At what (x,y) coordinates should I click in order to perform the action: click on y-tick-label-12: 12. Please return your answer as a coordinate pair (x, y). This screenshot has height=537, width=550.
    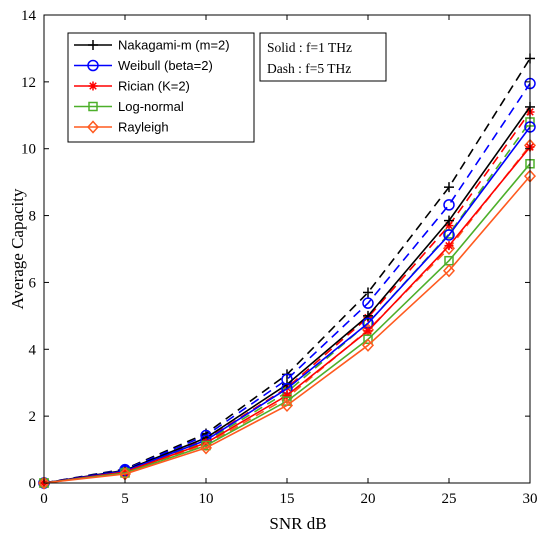
    Looking at the image, I should click on (28, 83).